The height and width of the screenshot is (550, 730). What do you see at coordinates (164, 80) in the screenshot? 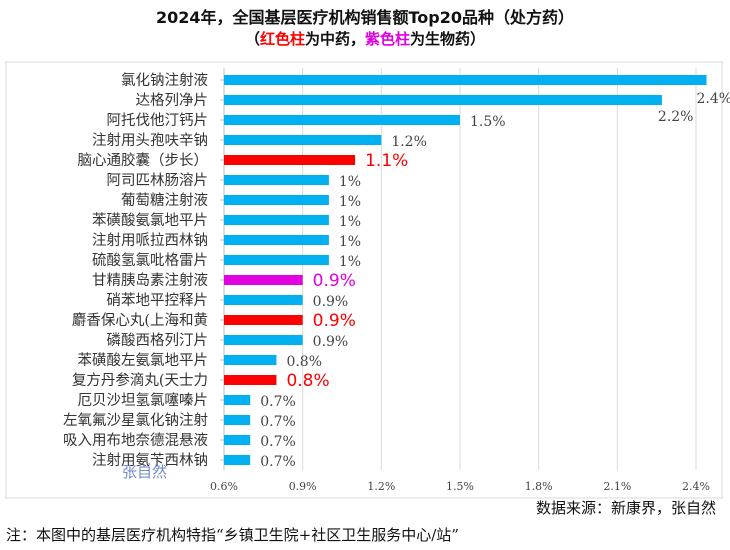
I see `category-label: 氯化钠注射液` at bounding box center [164, 80].